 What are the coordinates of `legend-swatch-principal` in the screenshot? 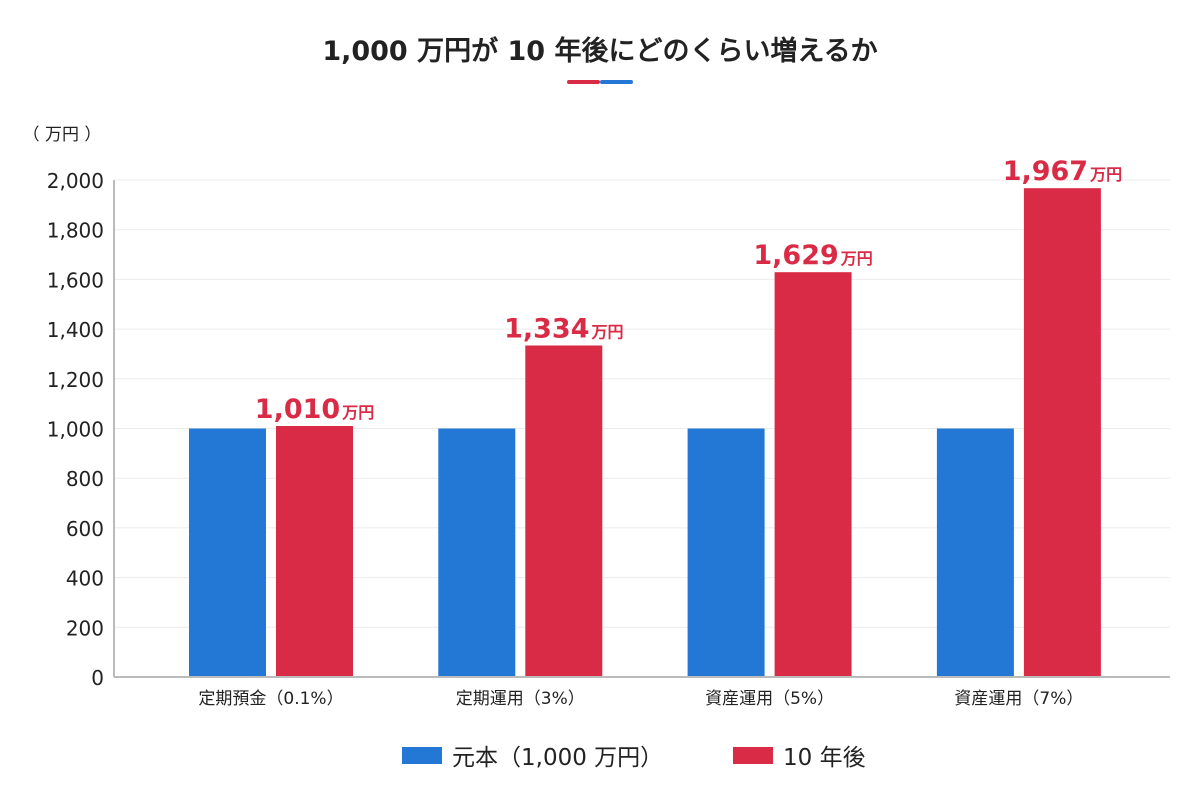 It's located at (422, 755).